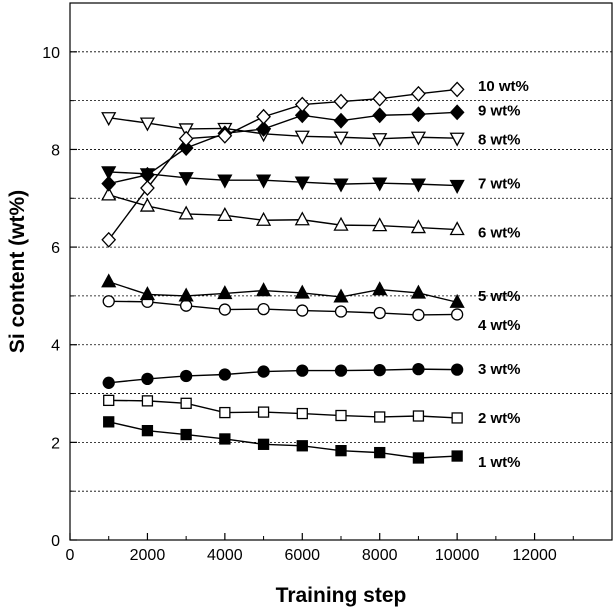 The image size is (616, 609). I want to click on x-tick-label: 2000, so click(148, 555).